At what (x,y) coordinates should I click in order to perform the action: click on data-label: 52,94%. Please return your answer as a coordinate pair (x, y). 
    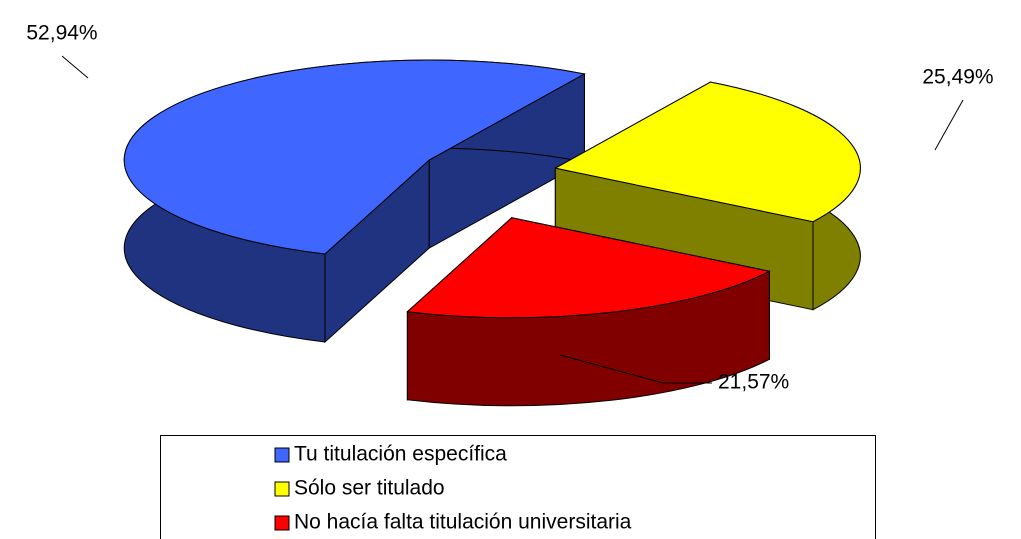
    Looking at the image, I should click on (61, 33).